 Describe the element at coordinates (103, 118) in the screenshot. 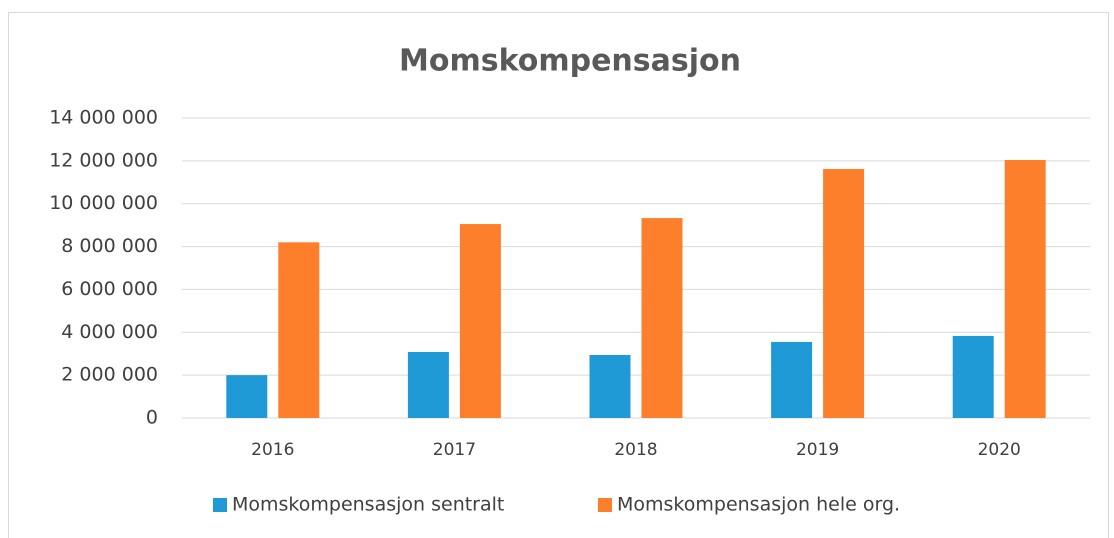

I see `y-tick-label: 14 000 000` at that location.